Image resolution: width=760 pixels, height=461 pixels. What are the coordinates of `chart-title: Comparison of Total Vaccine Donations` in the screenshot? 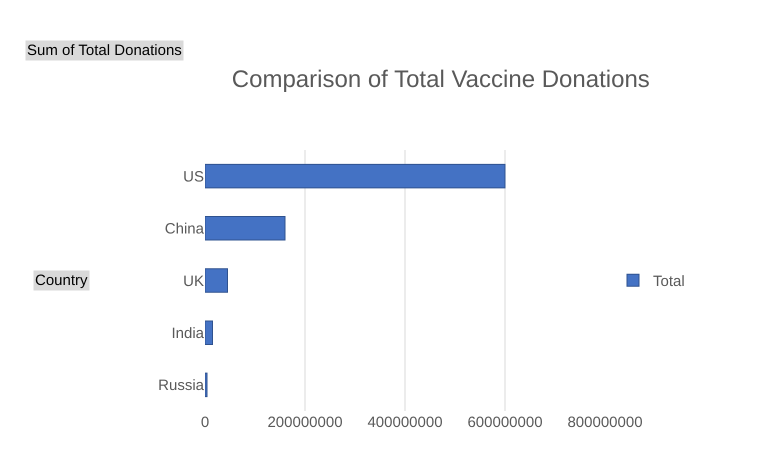 It's located at (441, 79).